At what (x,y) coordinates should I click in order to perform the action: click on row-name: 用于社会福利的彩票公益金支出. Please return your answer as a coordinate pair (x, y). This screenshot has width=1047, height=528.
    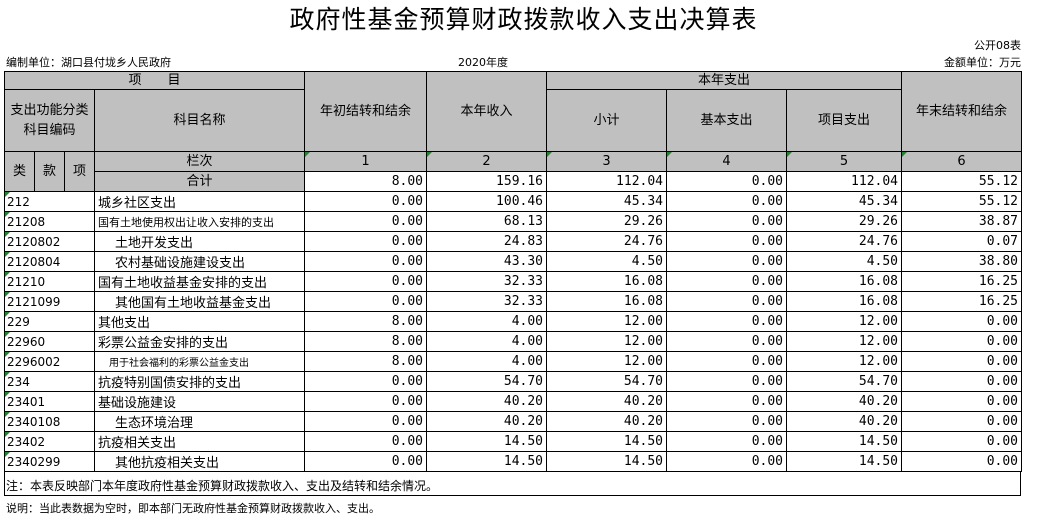
    Looking at the image, I should click on (199, 361).